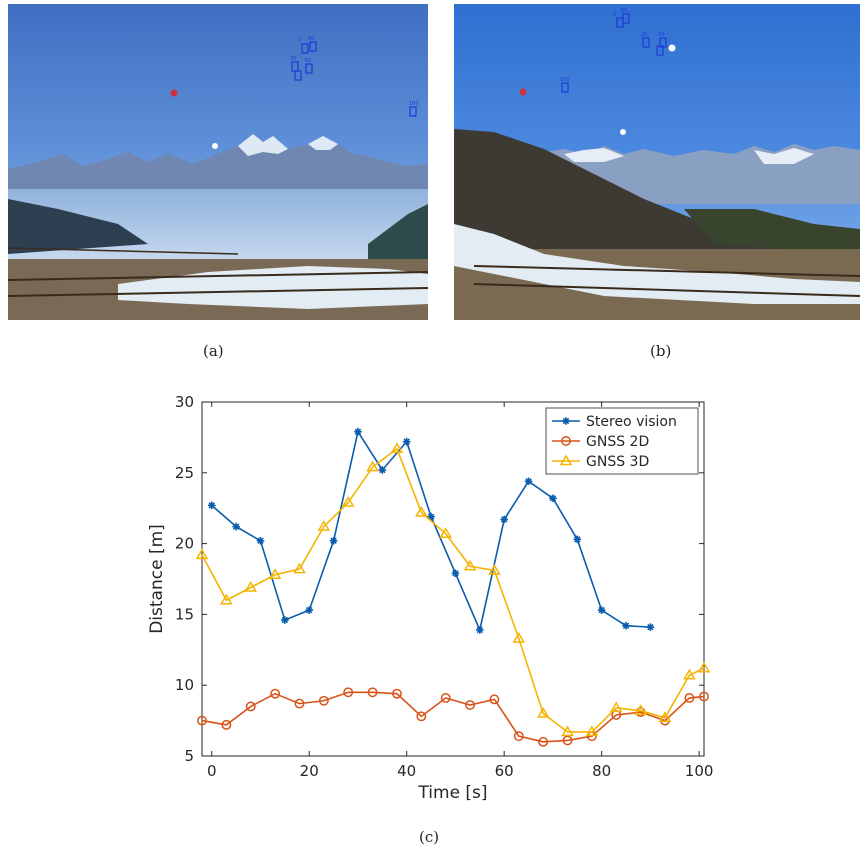 The image size is (861, 849). Describe the element at coordinates (617, 462) in the screenshot. I see `legend-label: GNSS 3D` at that location.